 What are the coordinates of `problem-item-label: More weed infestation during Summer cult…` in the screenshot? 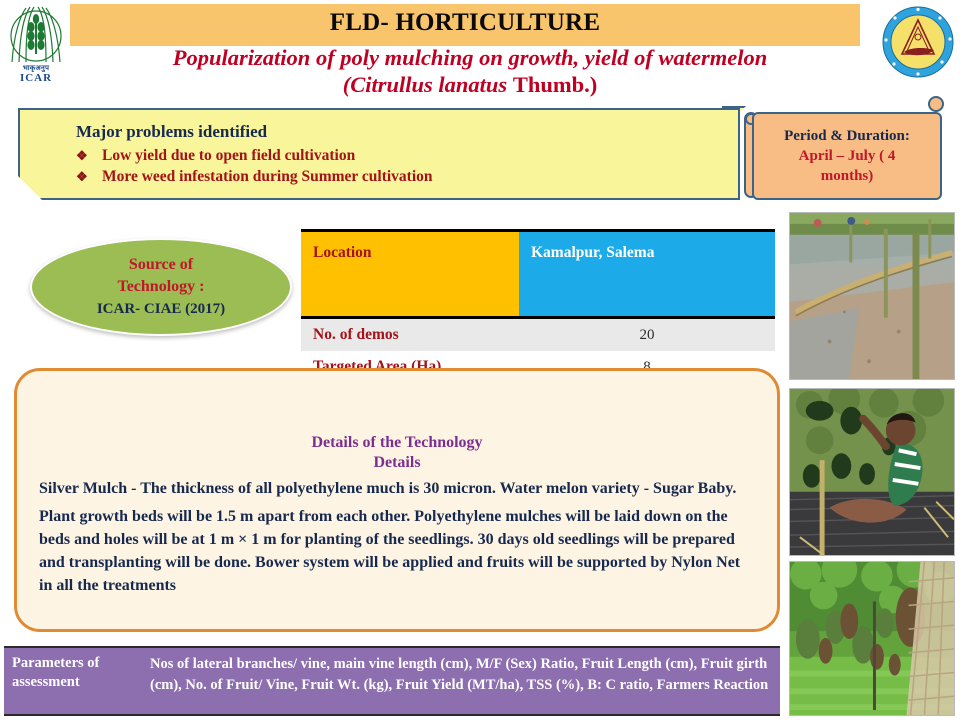 It's located at (267, 176).